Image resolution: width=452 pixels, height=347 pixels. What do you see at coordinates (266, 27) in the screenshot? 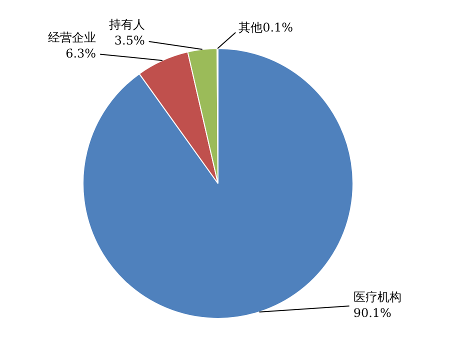
I see `slice-label: 其他0.1%` at bounding box center [266, 27].